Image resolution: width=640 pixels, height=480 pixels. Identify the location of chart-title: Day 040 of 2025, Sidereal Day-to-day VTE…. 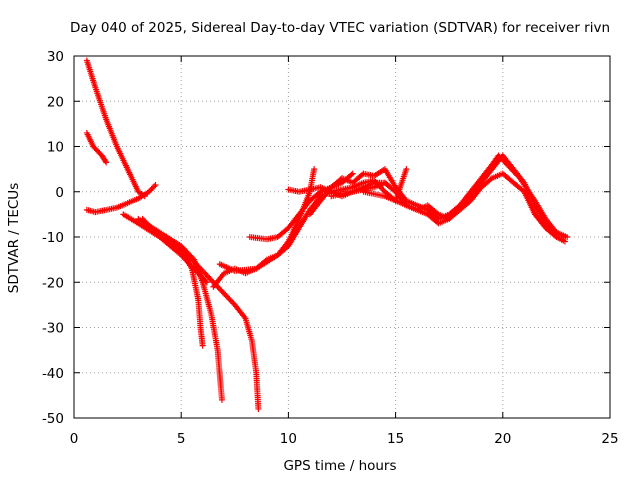
(340, 28).